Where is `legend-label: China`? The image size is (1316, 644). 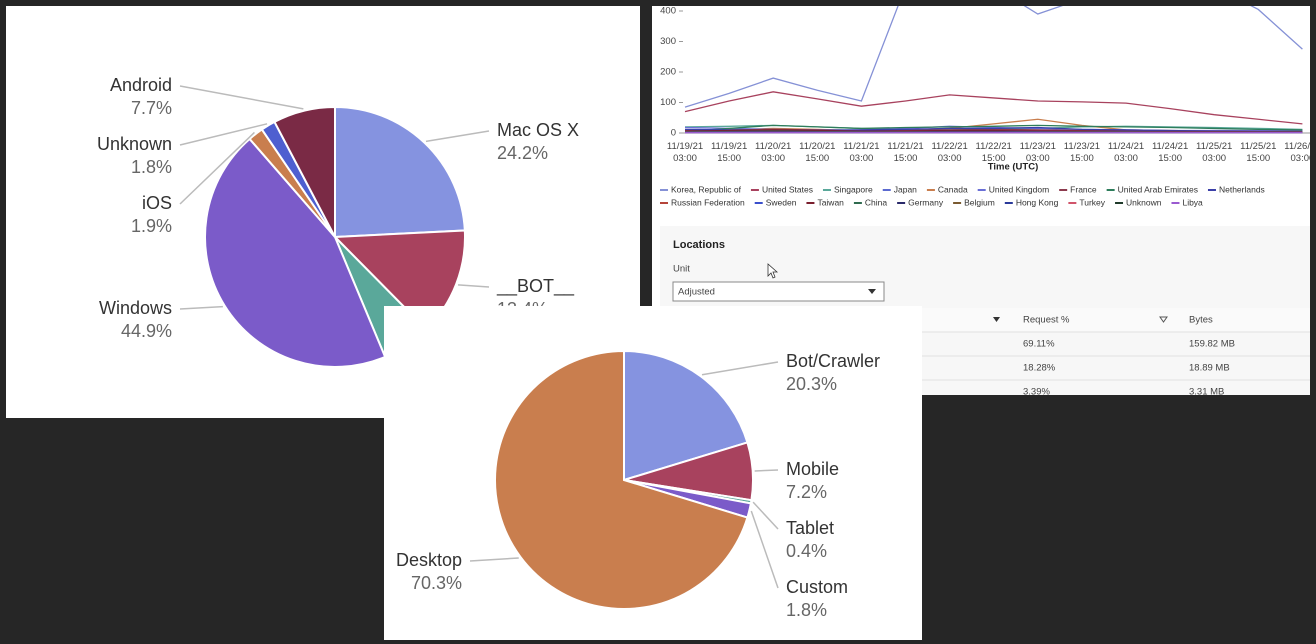 legend-label: China is located at coordinates (876, 202).